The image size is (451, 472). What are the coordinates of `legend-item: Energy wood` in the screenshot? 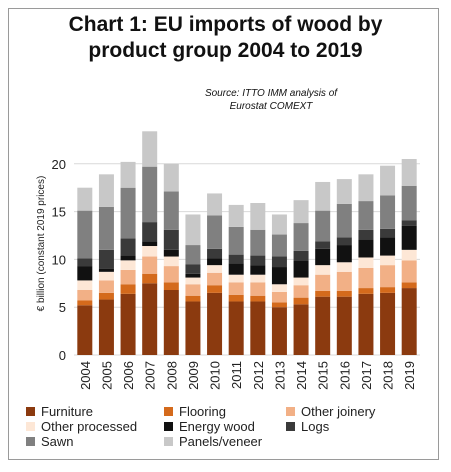 It's located at (209, 426).